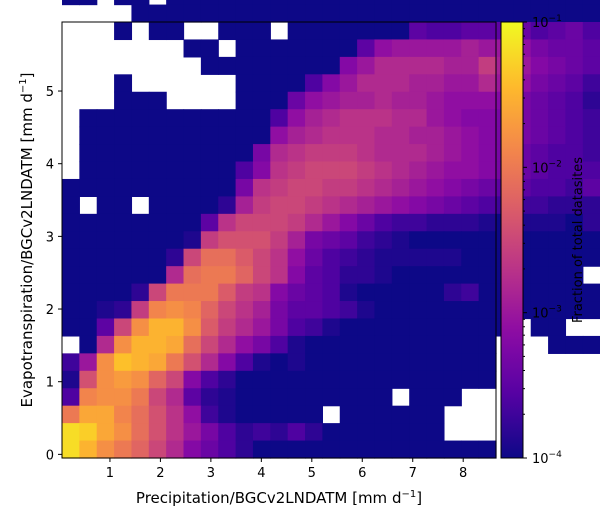 This screenshot has width=600, height=525. I want to click on x-tick-label: 5, so click(312, 473).